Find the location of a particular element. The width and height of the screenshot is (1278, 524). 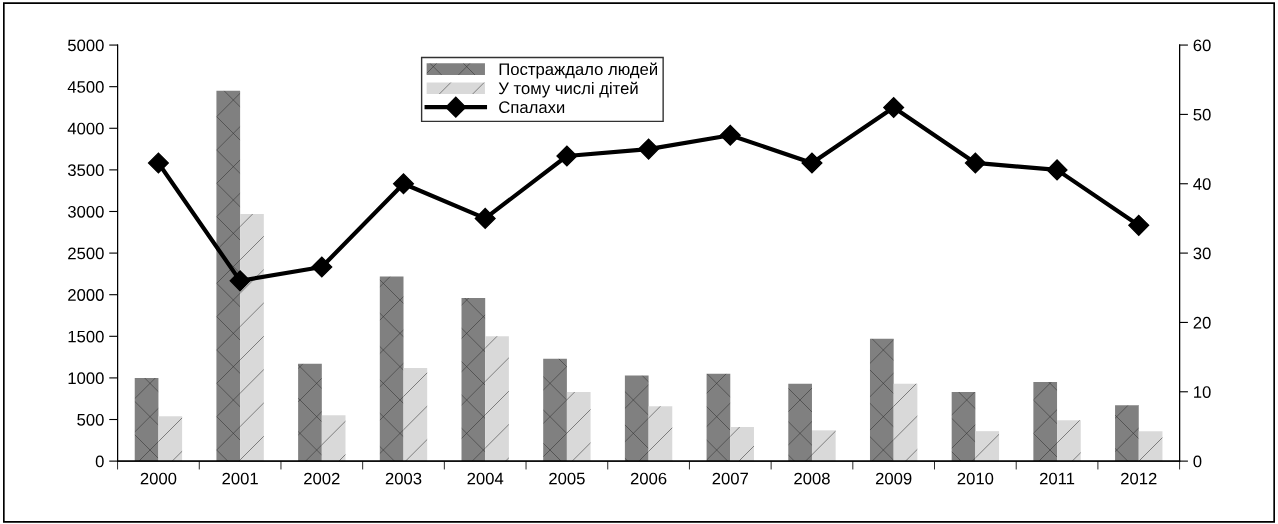

y2-tick-label: 60 is located at coordinates (1202, 45).